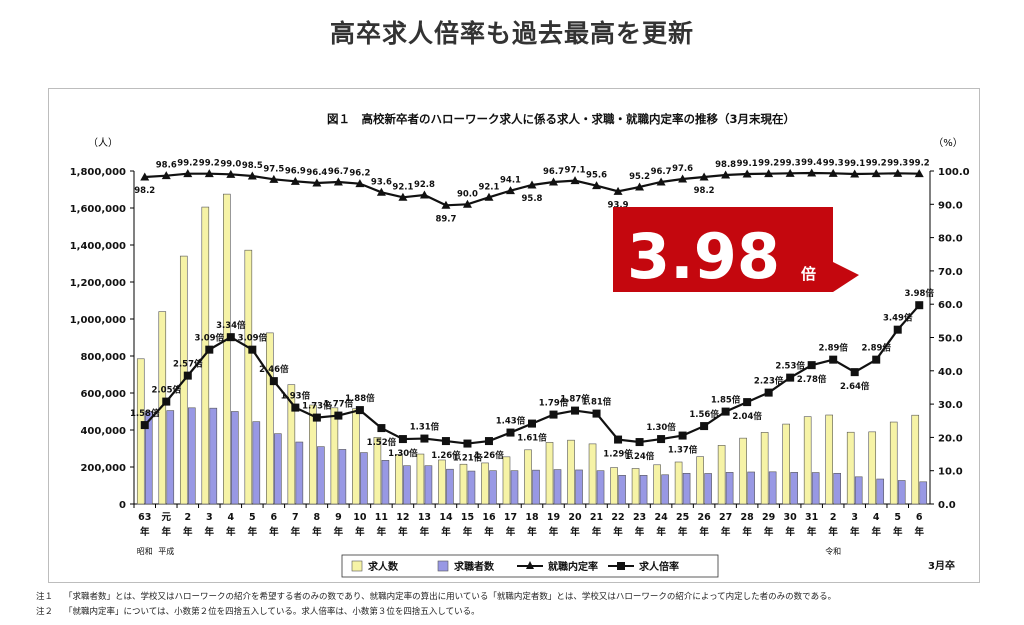 The height and width of the screenshot is (625, 1024). Describe the element at coordinates (425, 427) in the screenshot. I see `ratio-label-13: 1.31倍` at that location.